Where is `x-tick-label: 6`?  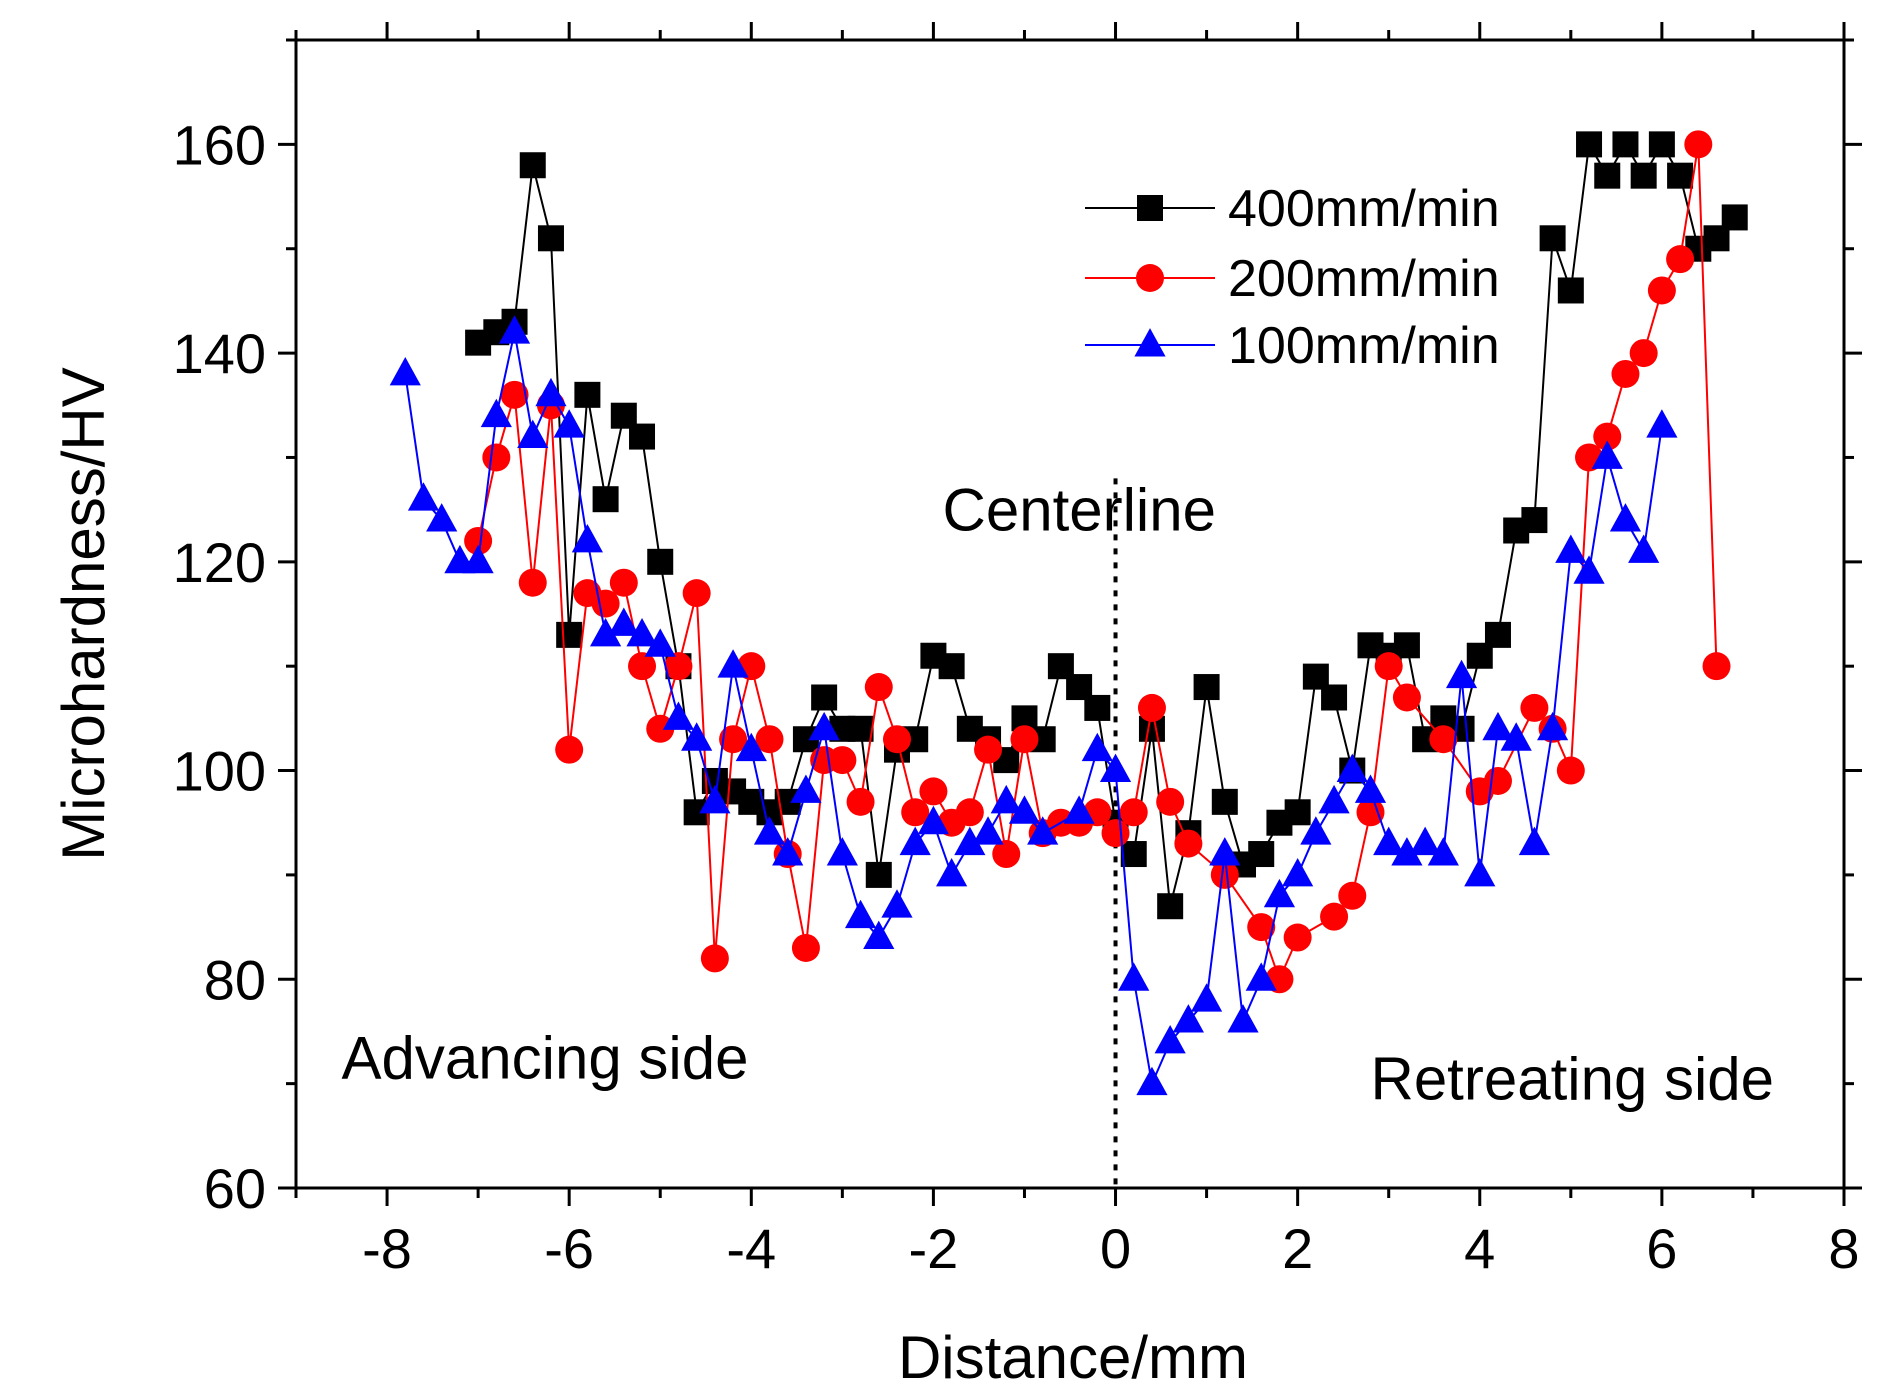
x-tick-label: 6 is located at coordinates (1661, 1248).